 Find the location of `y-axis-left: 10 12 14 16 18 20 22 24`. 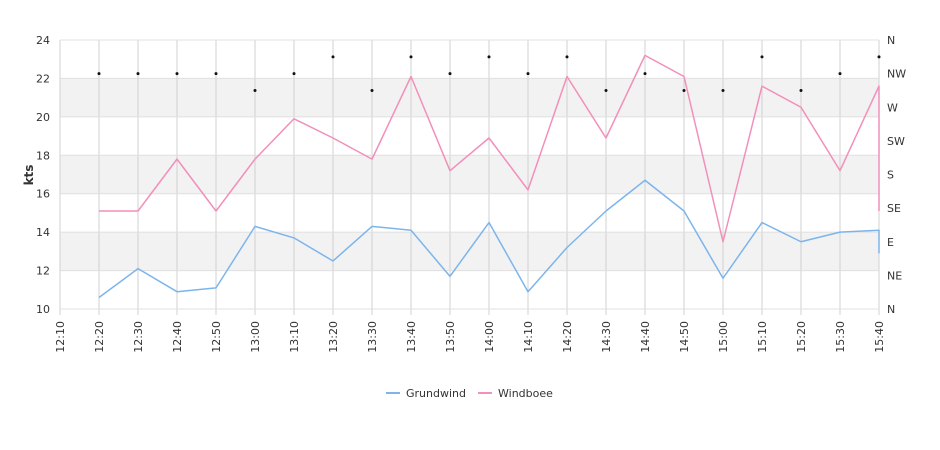

y-axis-left: 10 12 14 16 18 20 22 24 is located at coordinates (43, 175).